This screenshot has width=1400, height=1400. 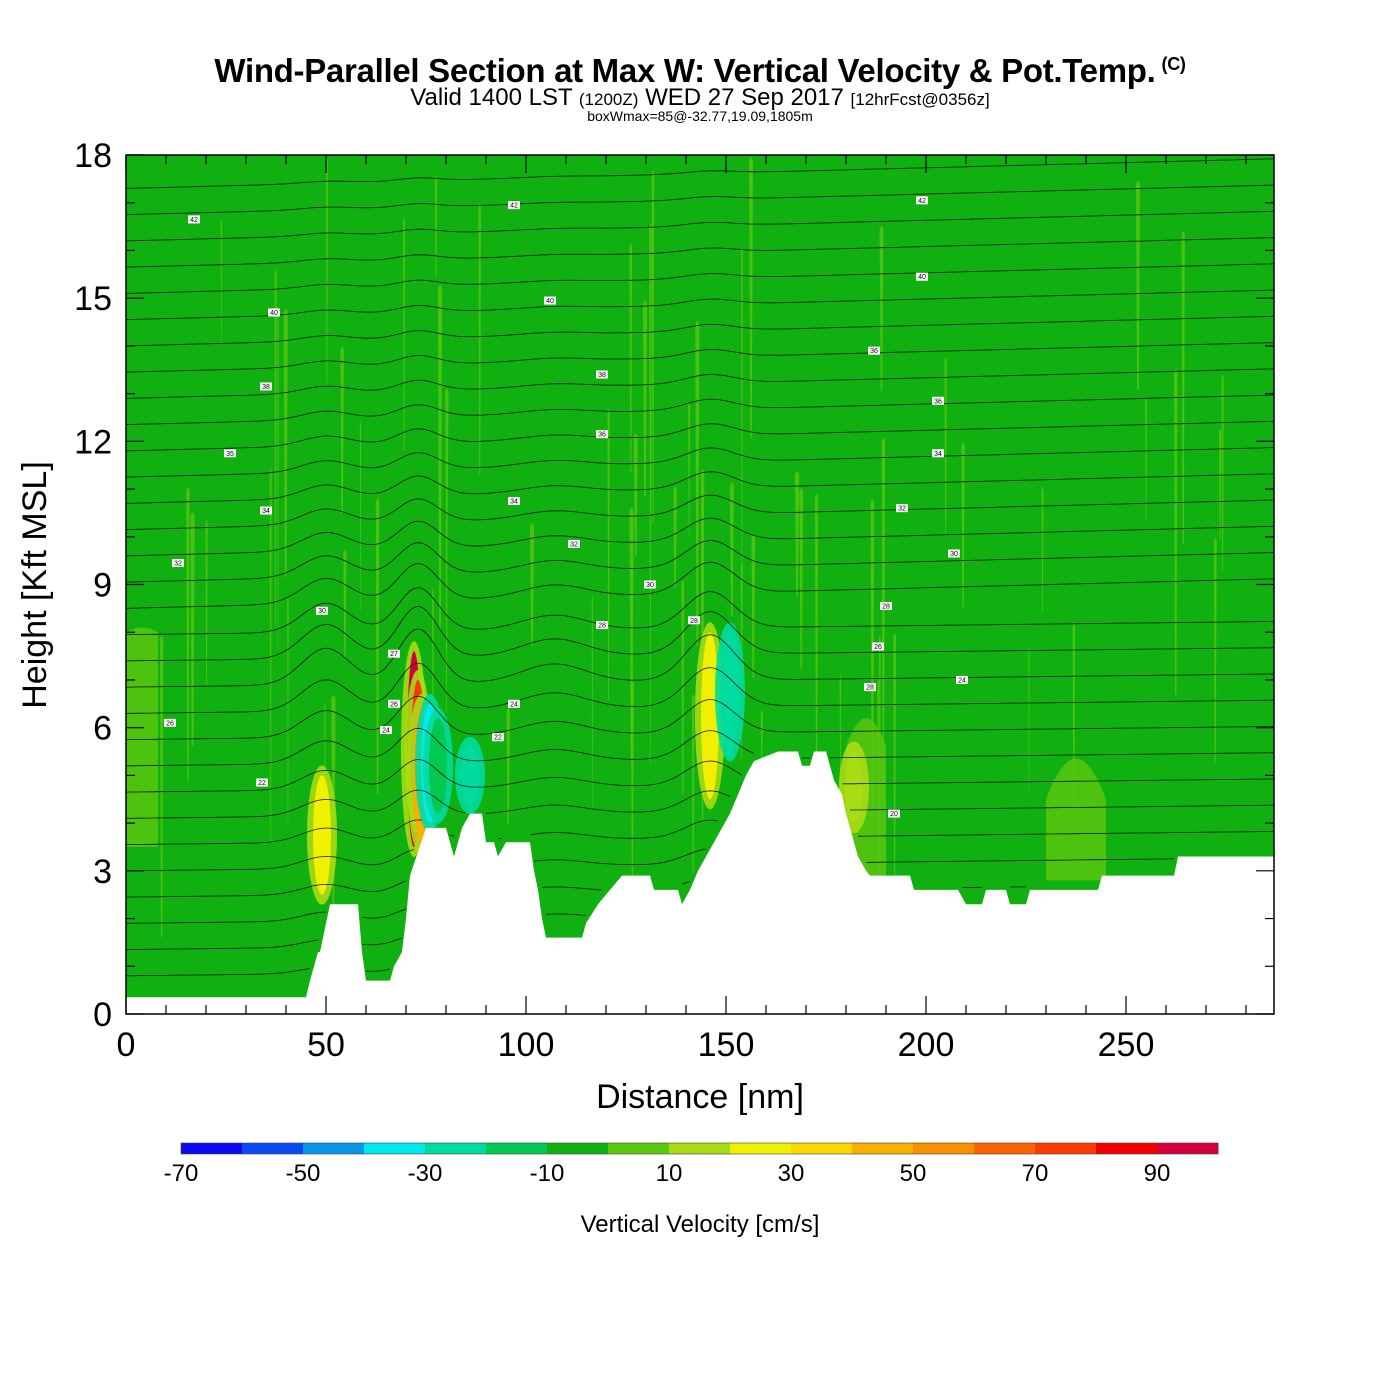 What do you see at coordinates (303, 1173) in the screenshot?
I see `colorbar-tick-label: -50` at bounding box center [303, 1173].